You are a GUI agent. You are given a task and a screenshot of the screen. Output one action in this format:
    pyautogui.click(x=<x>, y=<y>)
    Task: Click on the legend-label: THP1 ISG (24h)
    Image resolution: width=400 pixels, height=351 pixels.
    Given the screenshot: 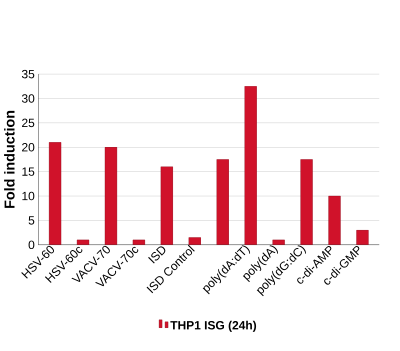 What is the action you would take?
    pyautogui.click(x=213, y=326)
    